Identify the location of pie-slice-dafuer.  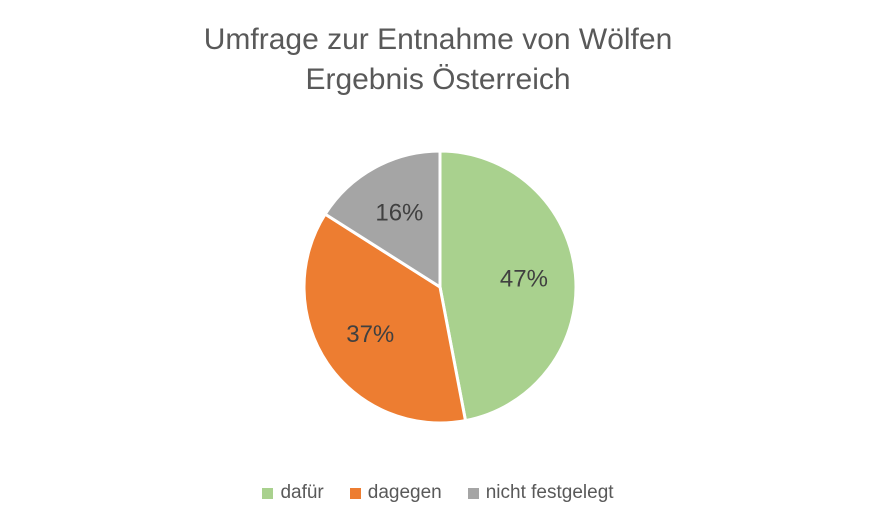
(508, 286).